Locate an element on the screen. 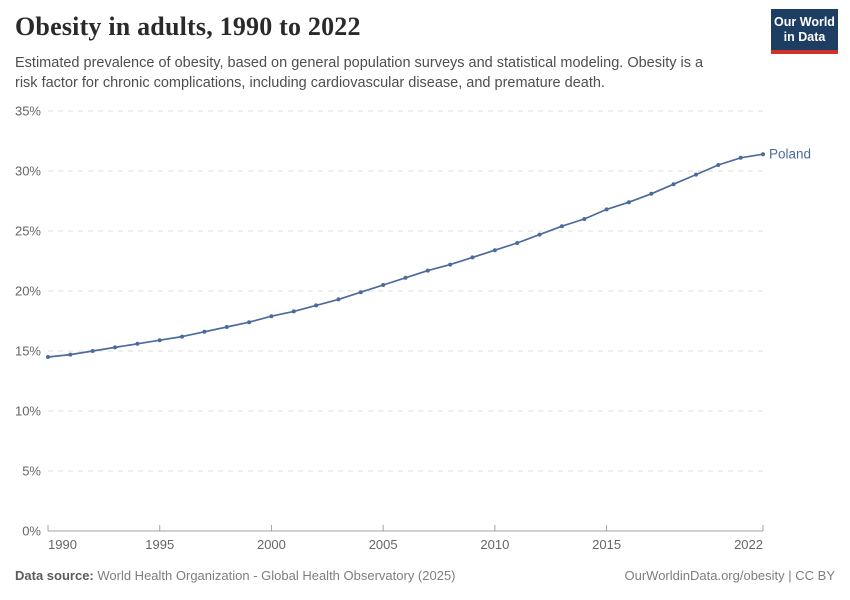  x-axis-tick-label: 2015 is located at coordinates (606, 544).